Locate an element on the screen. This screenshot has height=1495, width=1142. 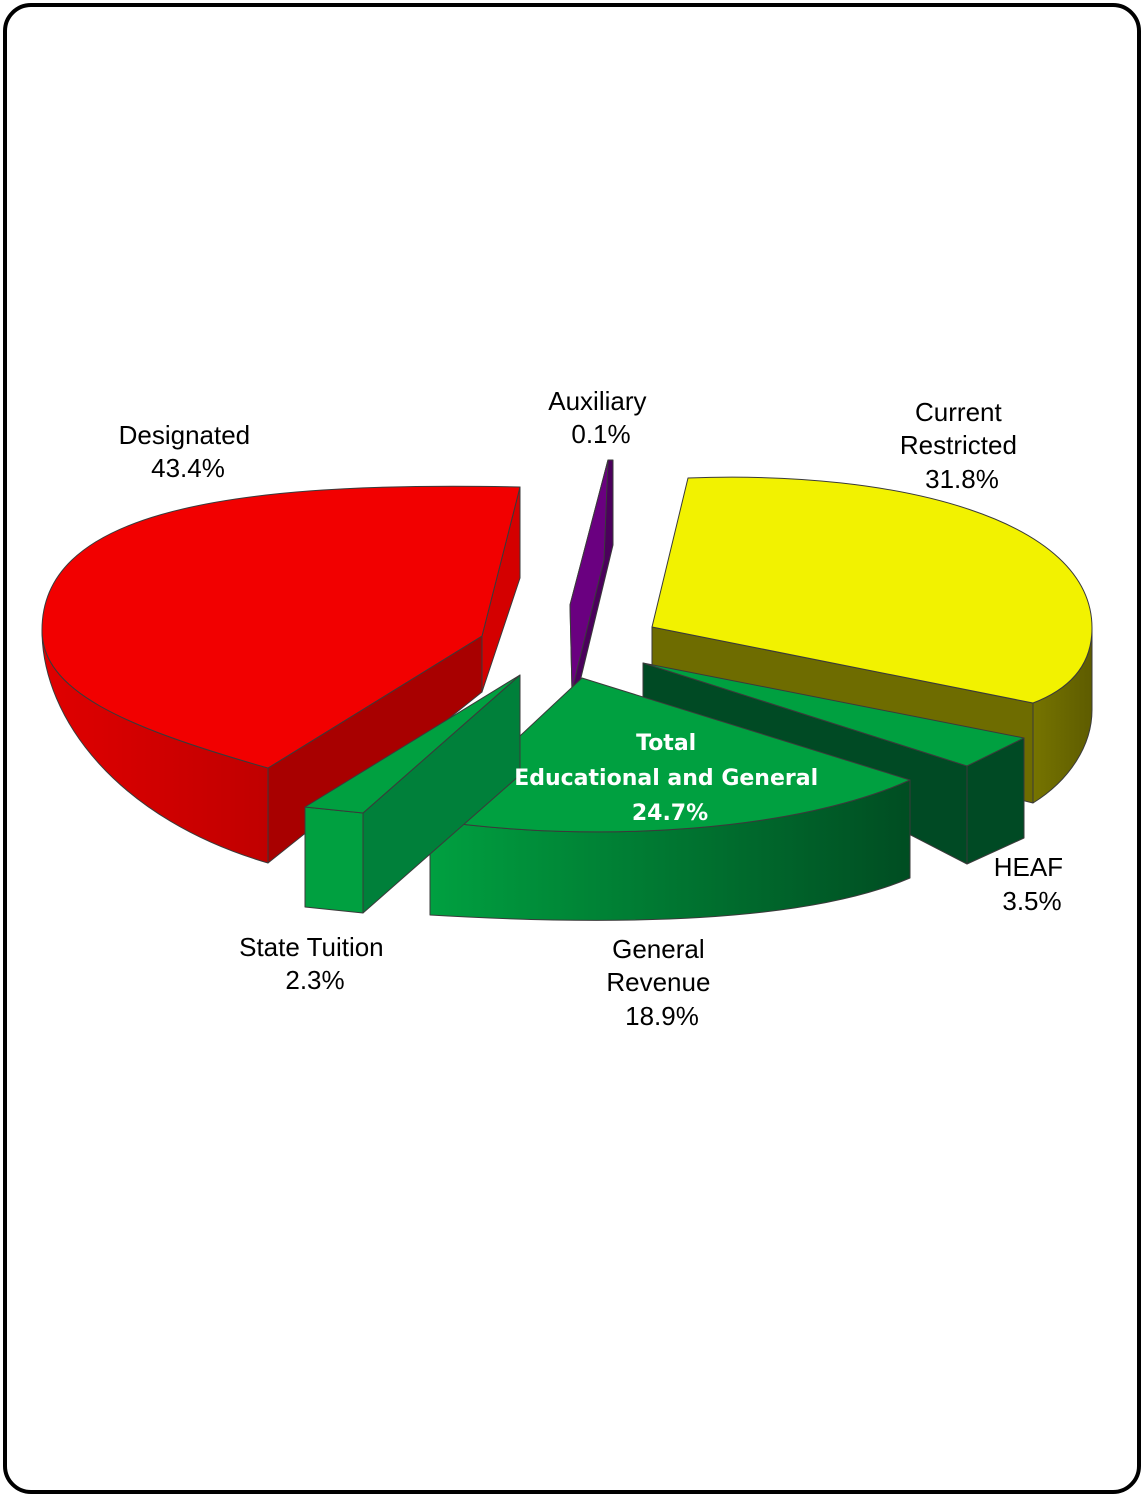
label-total-value: 24.7% is located at coordinates (670, 813).